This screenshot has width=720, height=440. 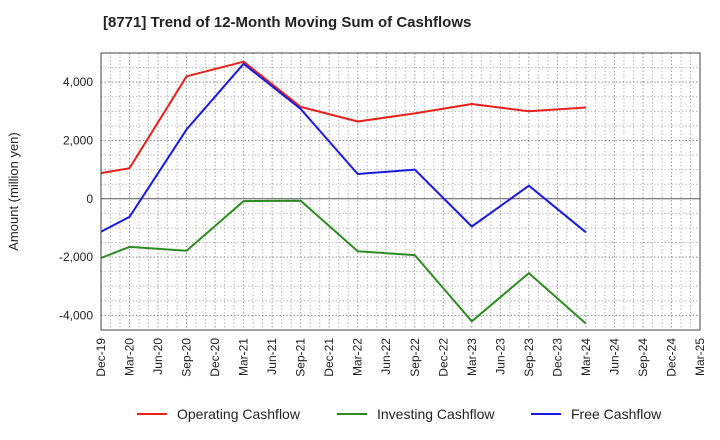 I want to click on x-tick-label: Dec-24, so click(x=671, y=357).